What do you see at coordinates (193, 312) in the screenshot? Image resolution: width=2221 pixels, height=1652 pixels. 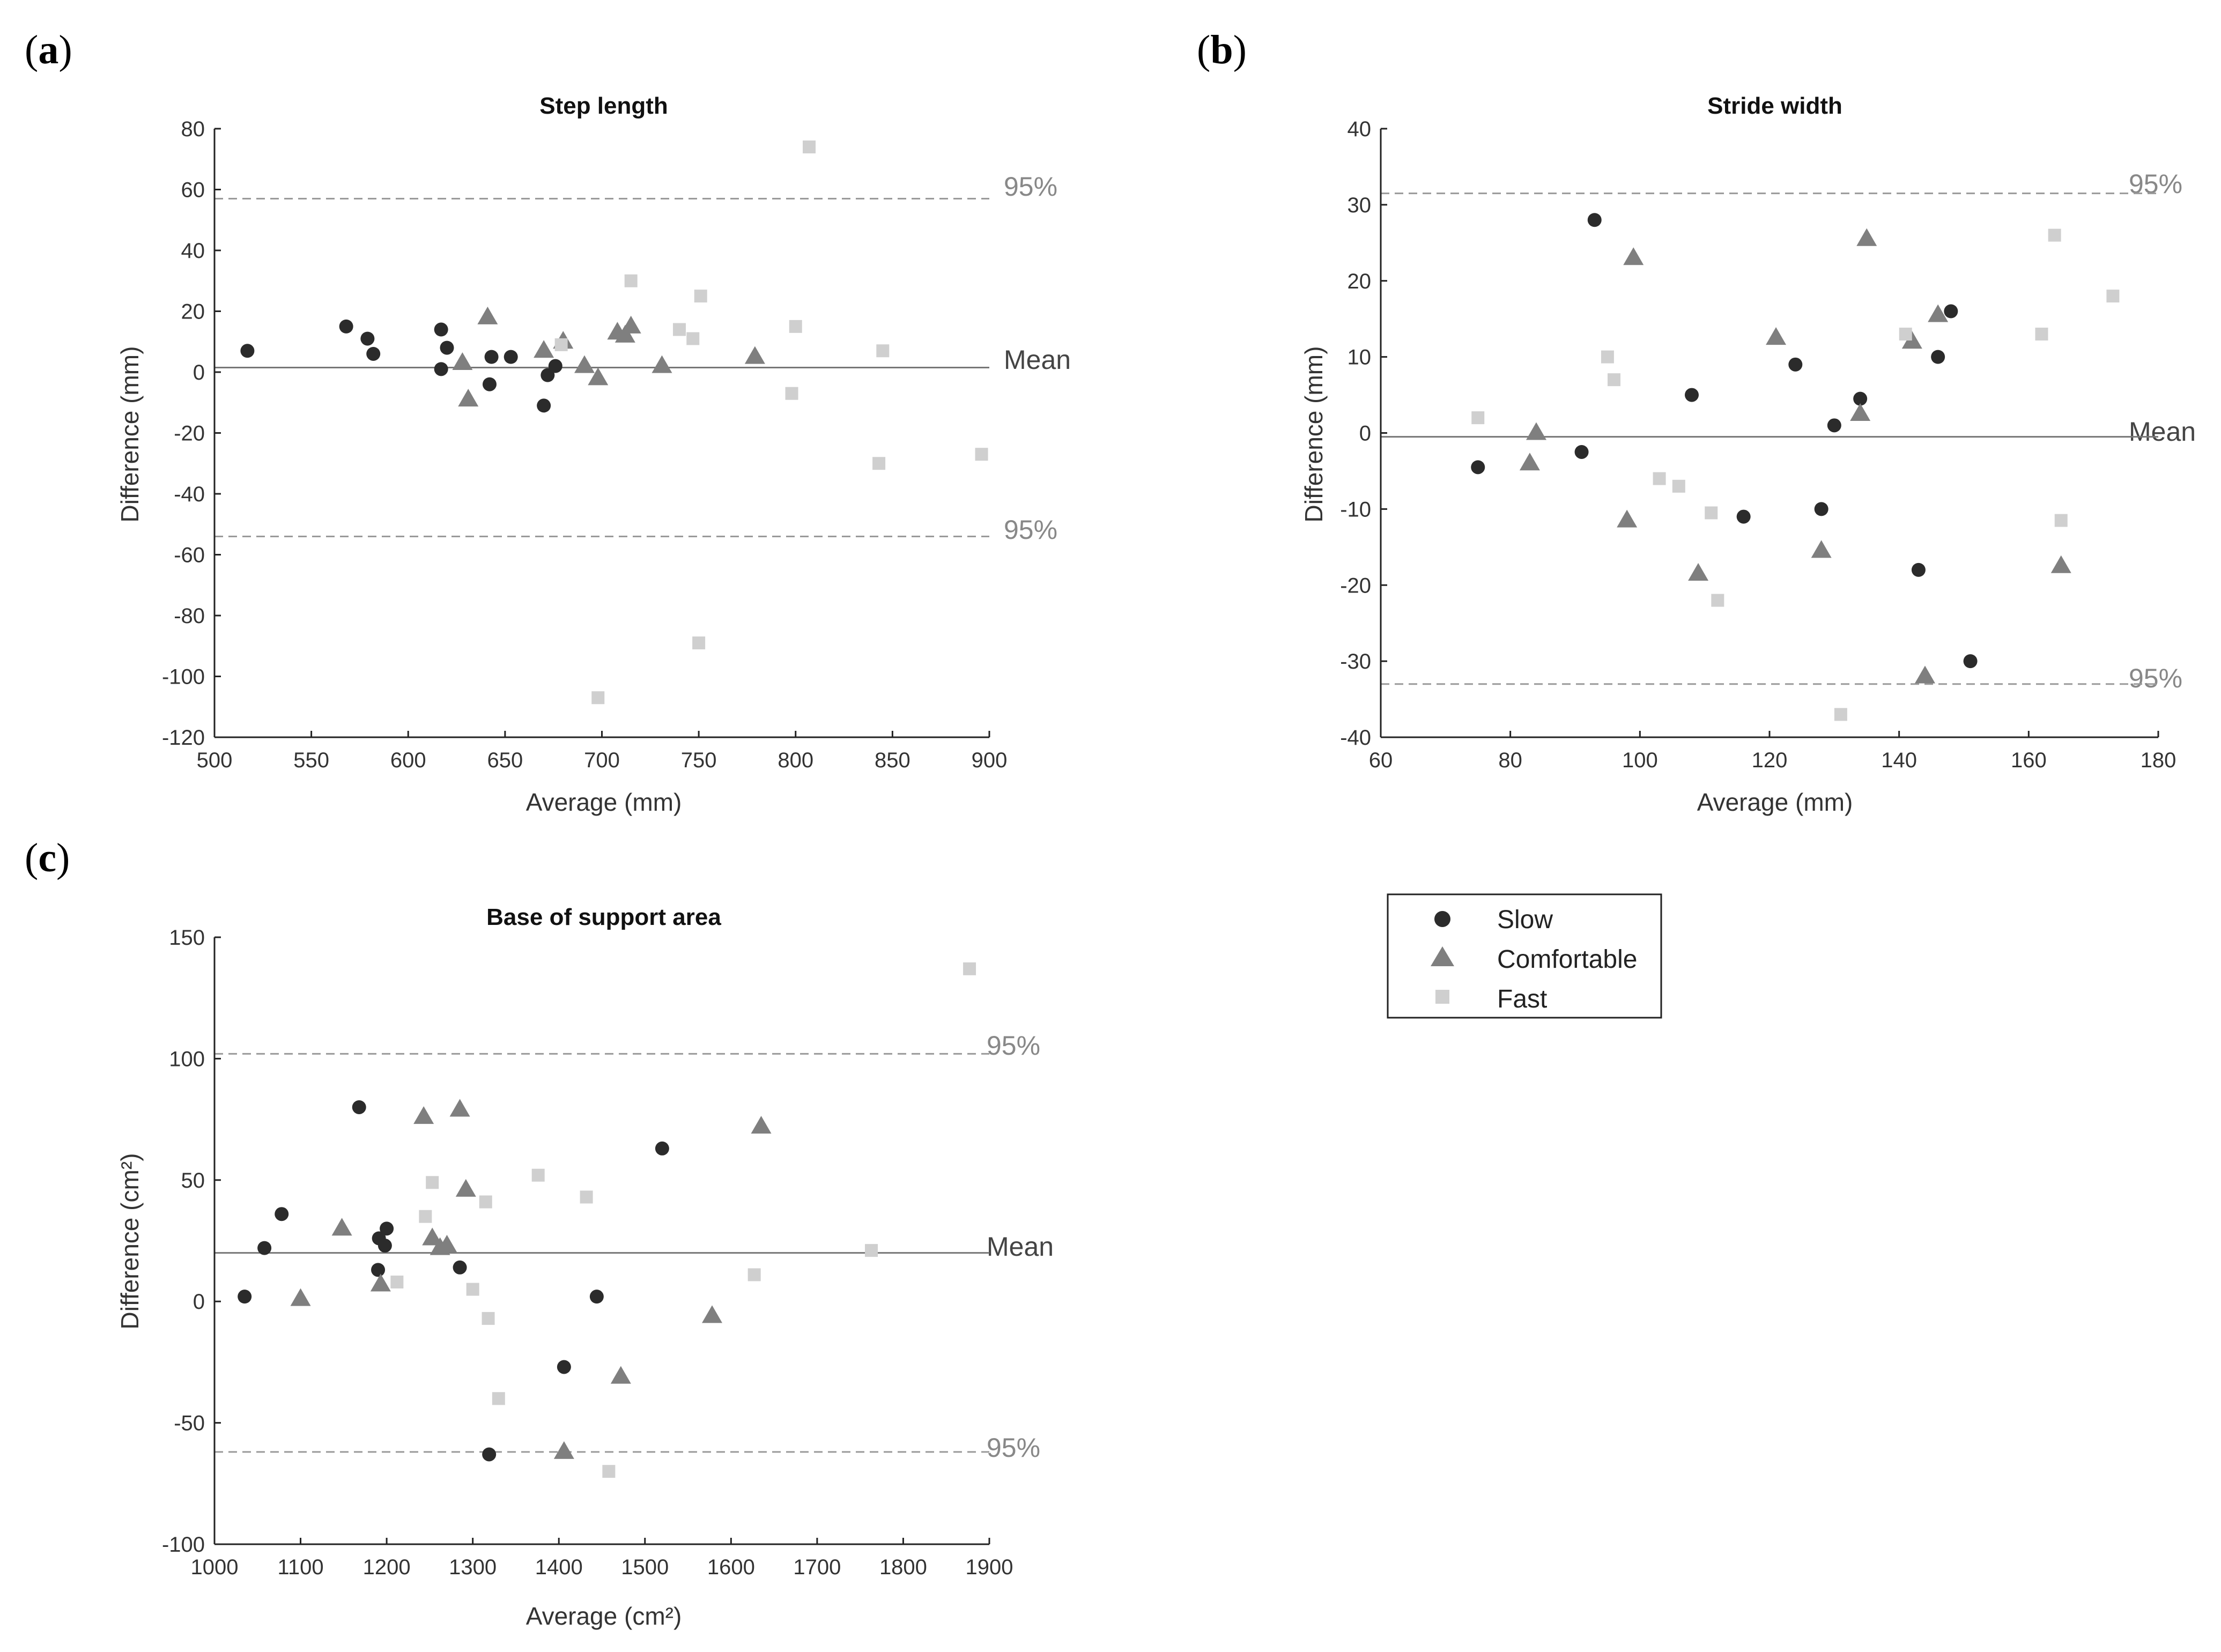 I see `y-tick-label: 20` at bounding box center [193, 312].